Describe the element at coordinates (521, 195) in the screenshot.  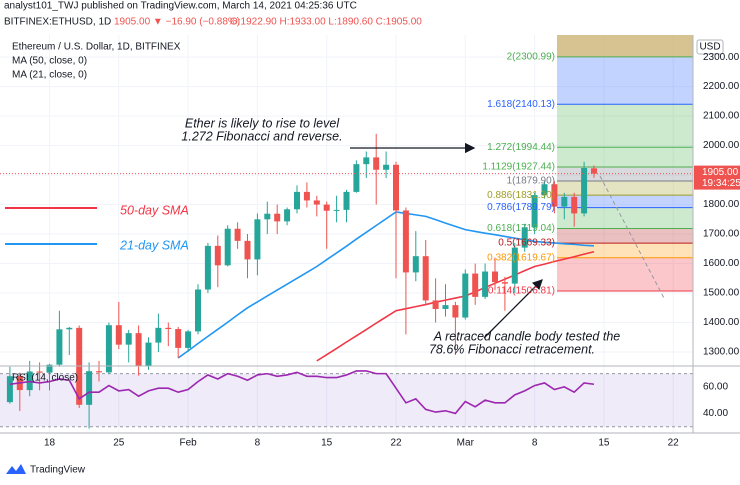
I see `fib-label: 0.886(1831.90)` at that location.